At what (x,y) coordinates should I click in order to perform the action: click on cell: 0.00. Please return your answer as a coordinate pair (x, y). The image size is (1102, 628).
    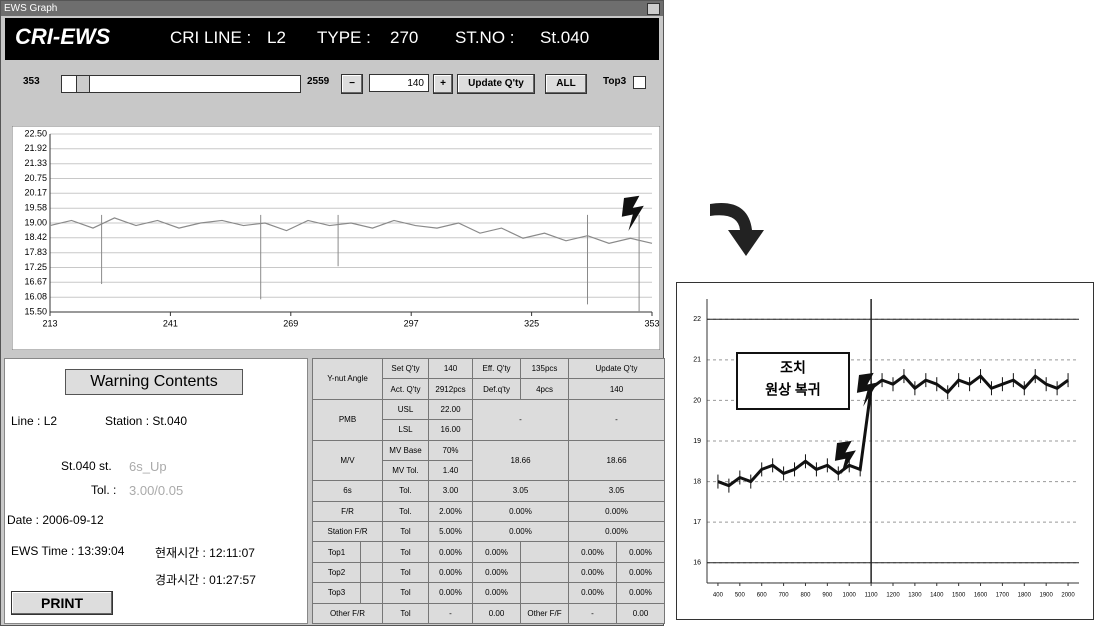
    Looking at the image, I should click on (641, 613).